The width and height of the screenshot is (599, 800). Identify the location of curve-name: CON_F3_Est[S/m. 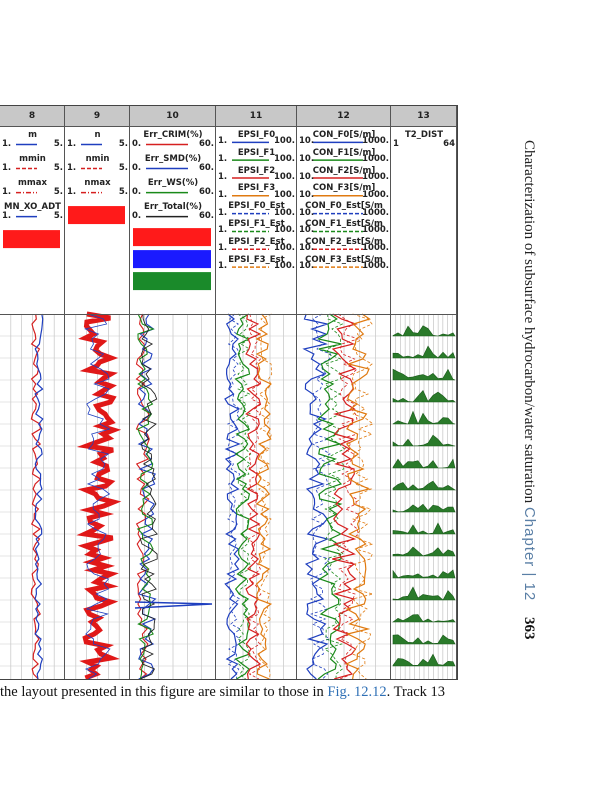
(344, 259).